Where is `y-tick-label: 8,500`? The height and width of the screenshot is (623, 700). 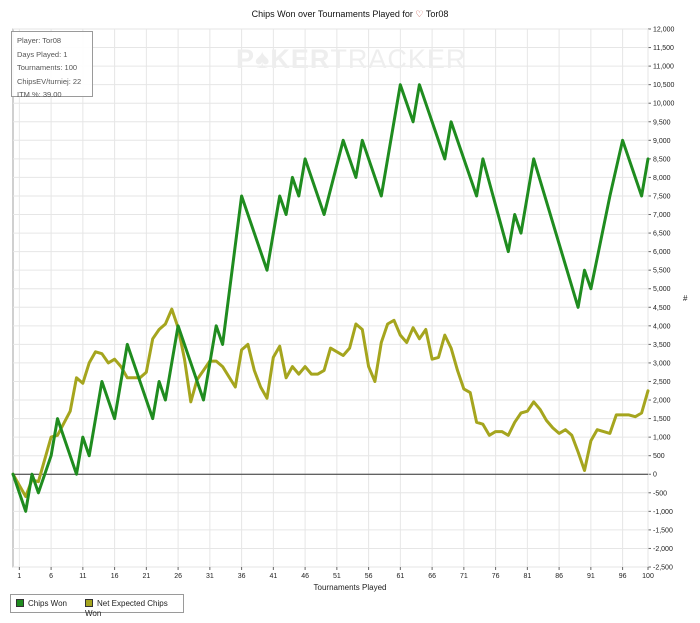
y-tick-label: 8,500 is located at coordinates (662, 159).